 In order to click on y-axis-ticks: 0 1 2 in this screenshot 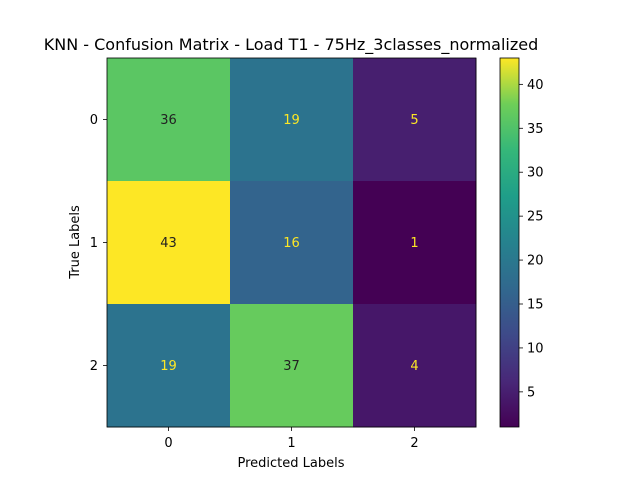, I will do `click(98, 243)`.